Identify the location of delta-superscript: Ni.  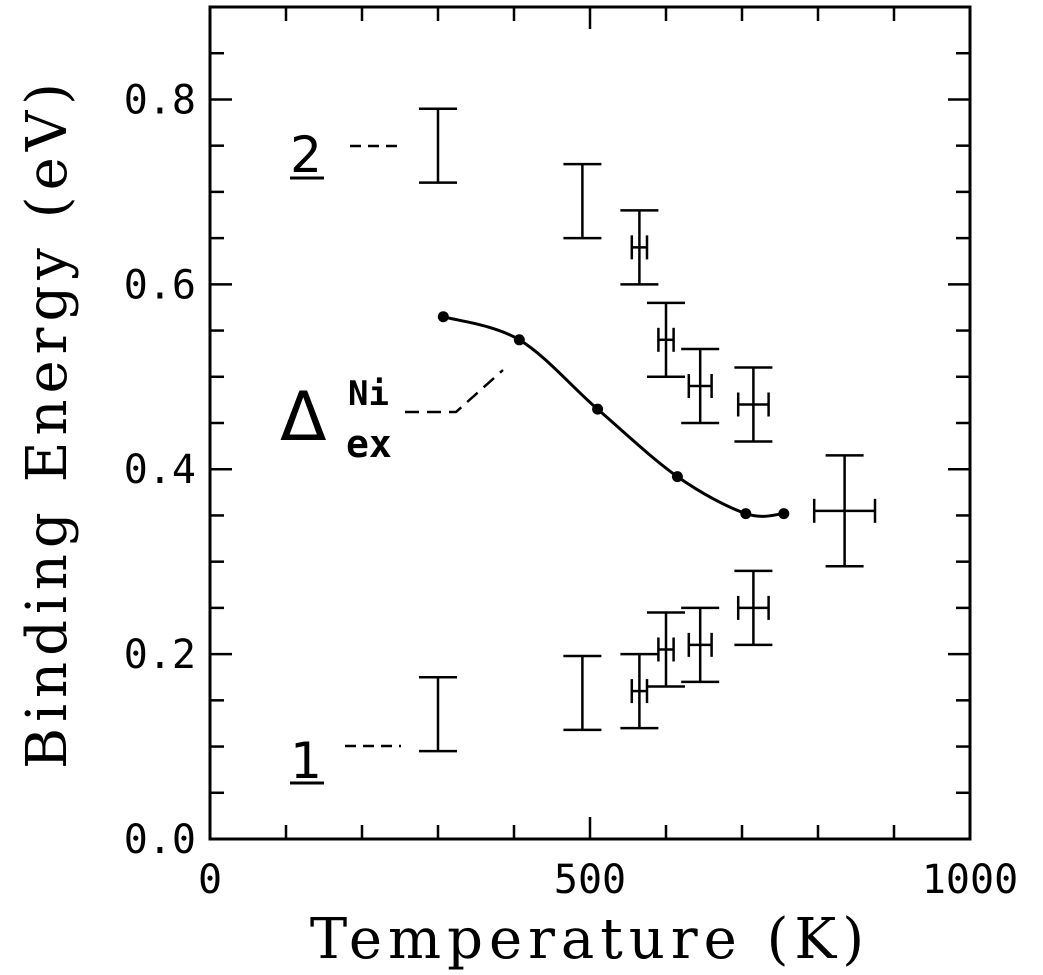
(368, 394).